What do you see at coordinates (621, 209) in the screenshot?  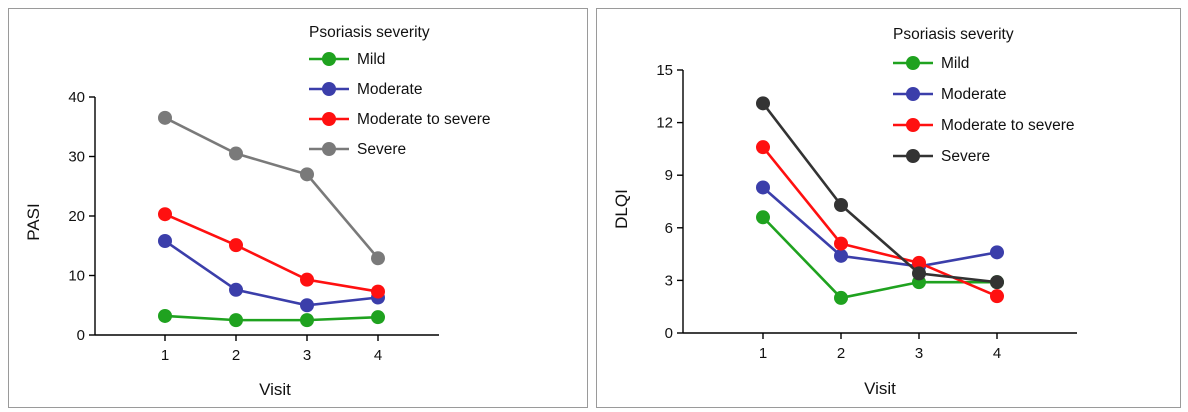 I see `y-axis-title: DLQI` at bounding box center [621, 209].